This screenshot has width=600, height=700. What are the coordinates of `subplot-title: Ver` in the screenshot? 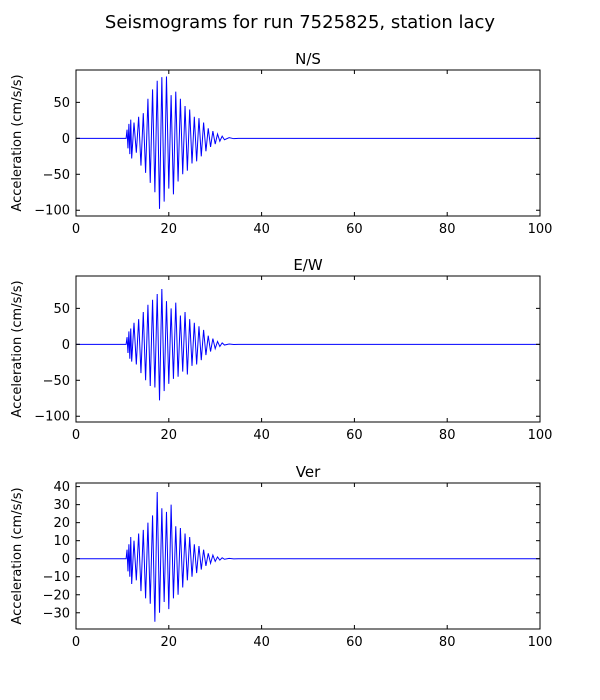 It's located at (308, 472).